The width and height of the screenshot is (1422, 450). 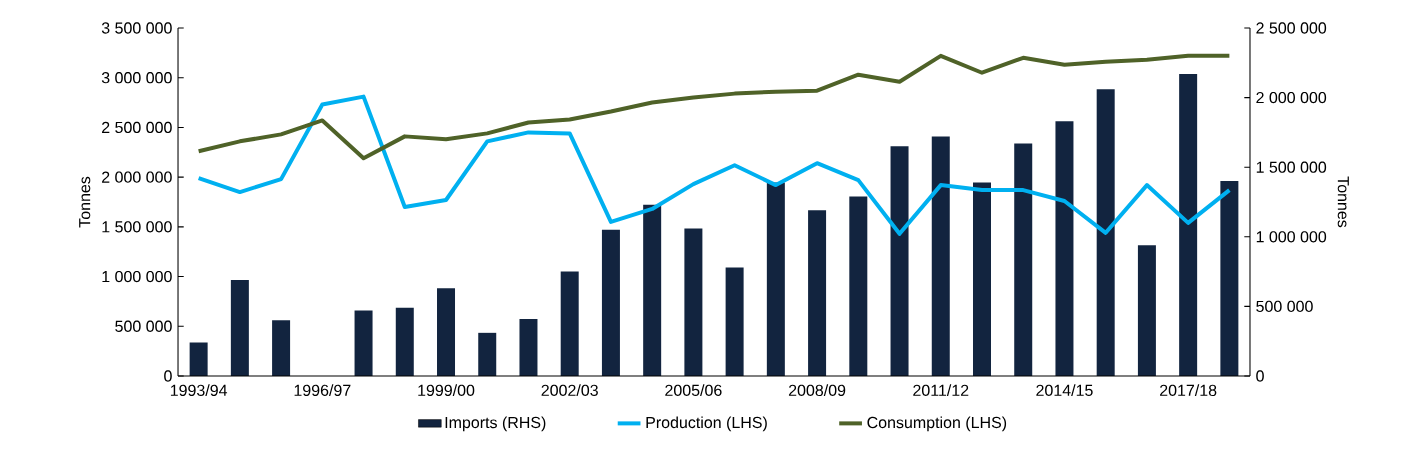 What do you see at coordinates (137, 227) in the screenshot?
I see `y-tick-label: 1 500 000` at bounding box center [137, 227].